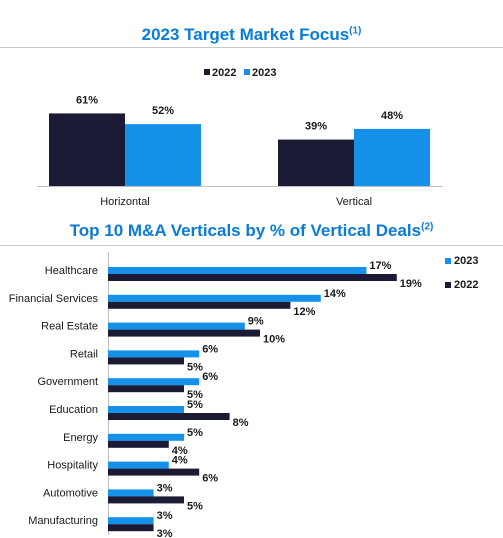 The width and height of the screenshot is (503, 538). I want to click on chart1-data-label-2022-vertical: 39%, so click(316, 127).